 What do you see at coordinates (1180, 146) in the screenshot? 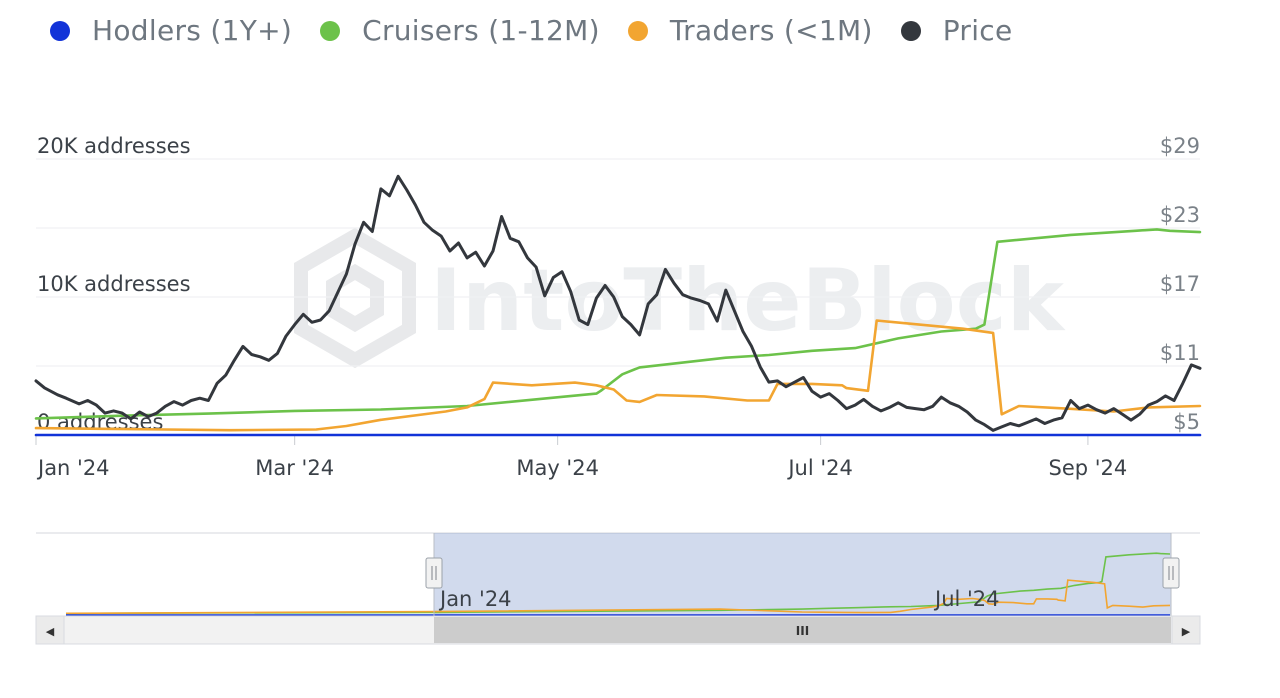
I see `y-right-tick-label: $29` at bounding box center [1180, 146].